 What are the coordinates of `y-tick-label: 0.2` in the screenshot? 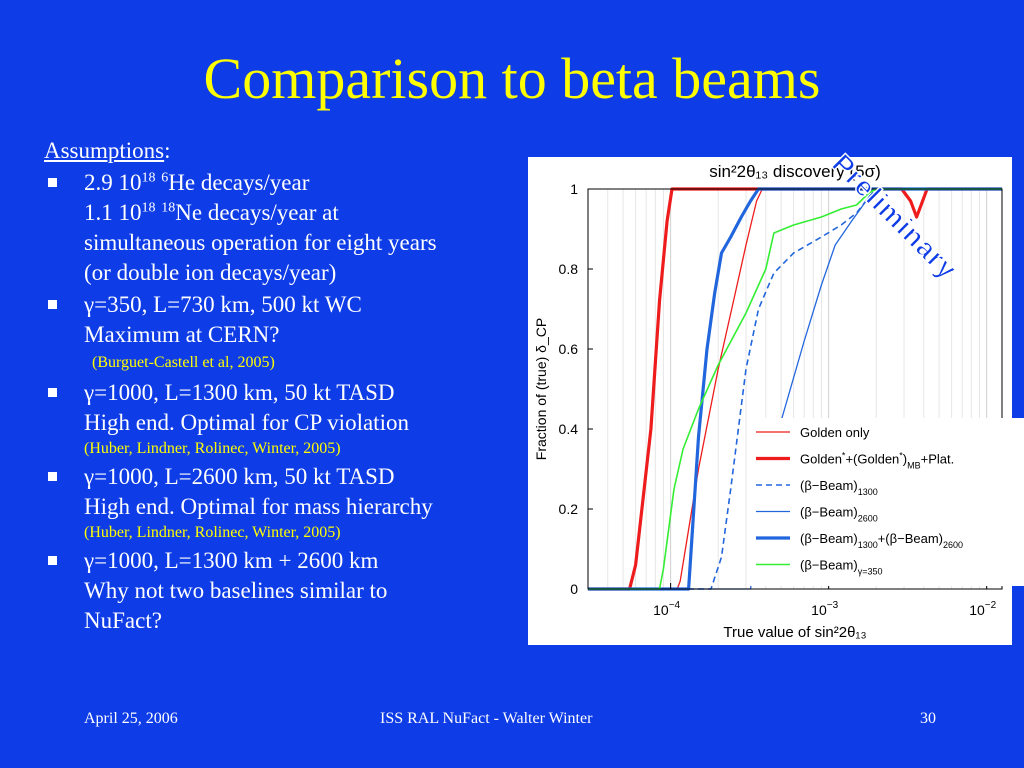 It's located at (569, 509).